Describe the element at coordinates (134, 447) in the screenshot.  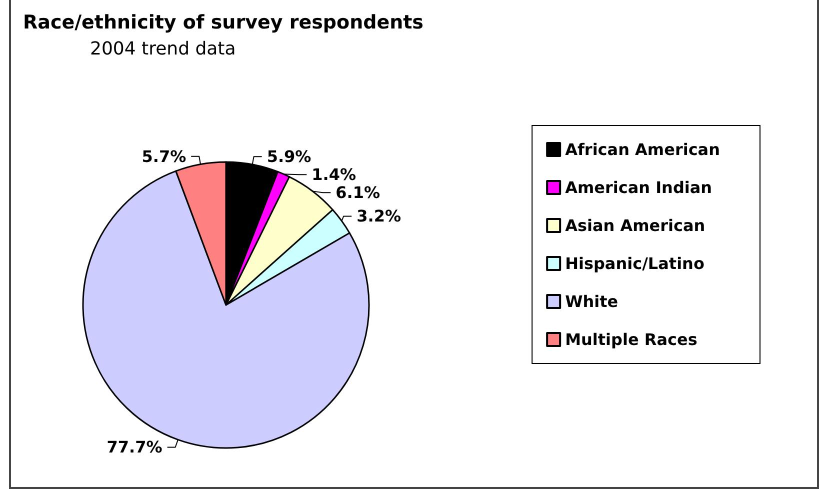
I see `data-label: 77.7%` at that location.